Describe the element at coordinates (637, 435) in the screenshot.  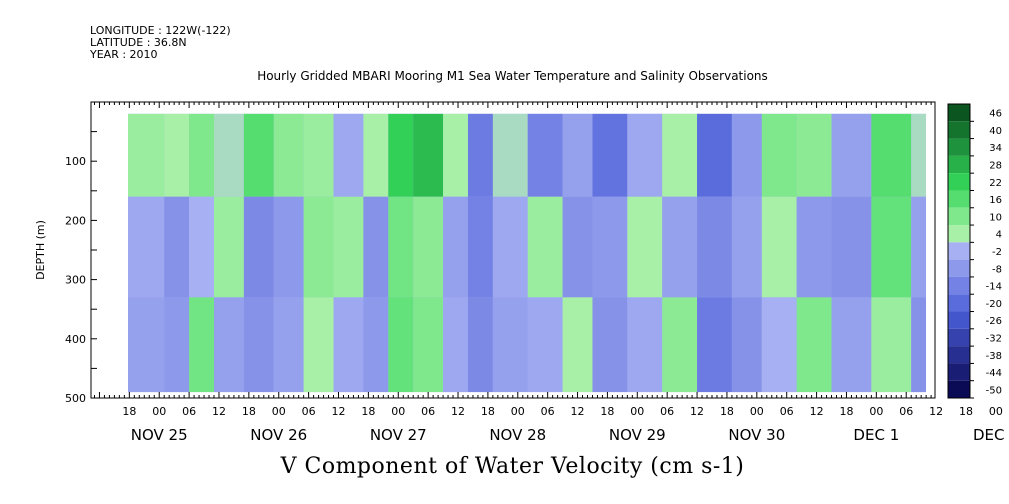
I see `x-date-label: NOV 29` at that location.